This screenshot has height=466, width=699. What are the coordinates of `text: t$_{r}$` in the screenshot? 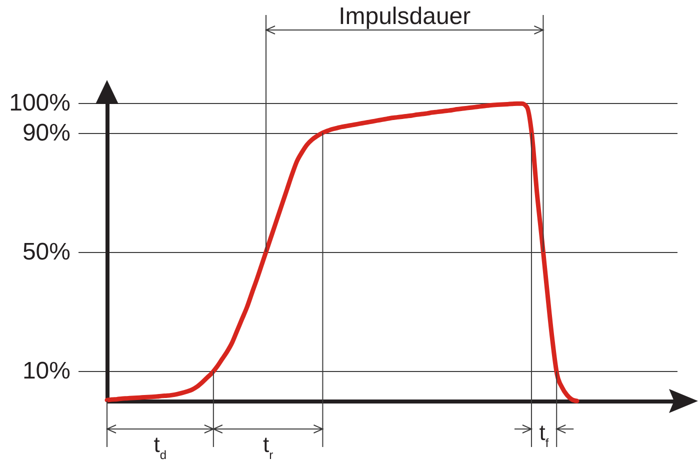 It's located at (268, 447).